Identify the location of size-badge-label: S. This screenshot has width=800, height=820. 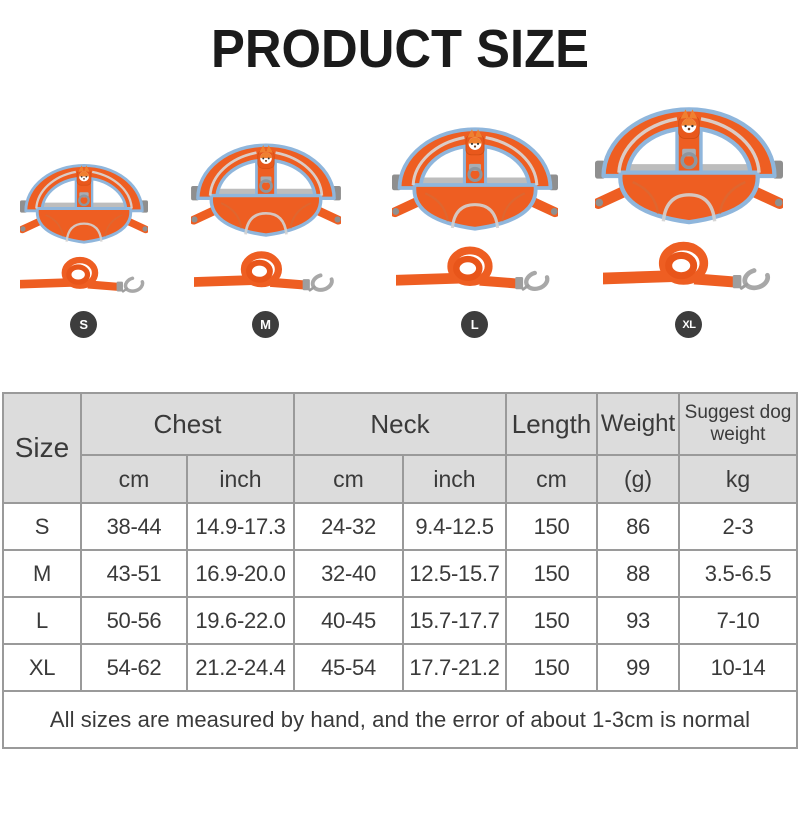
(84, 325).